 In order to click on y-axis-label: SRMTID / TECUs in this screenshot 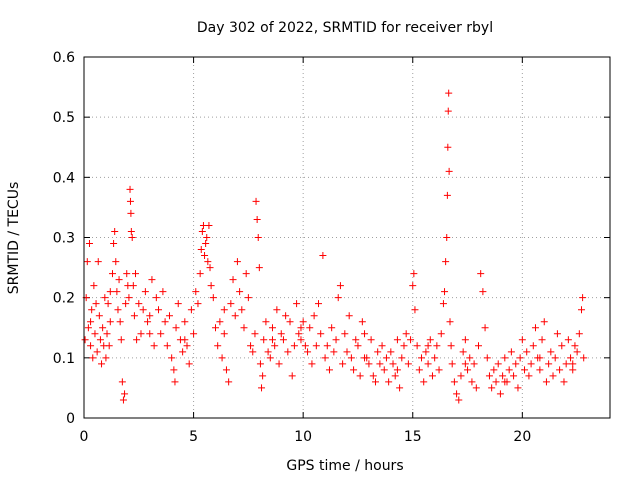, I will do `click(14, 238)`.